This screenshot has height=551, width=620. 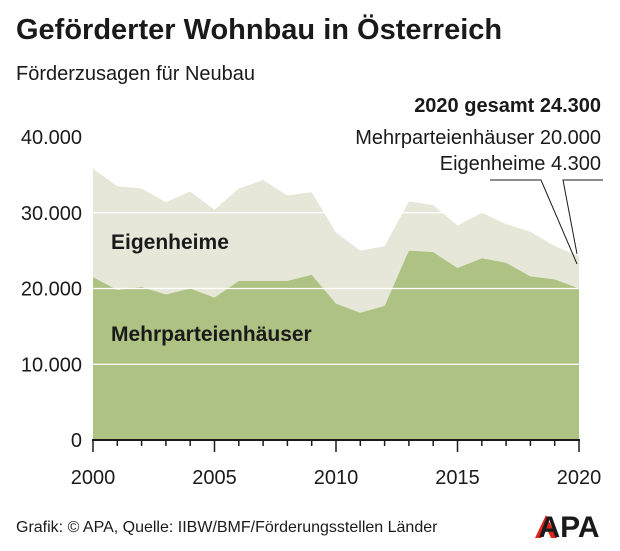 I want to click on y-tick-label: 0, so click(x=76, y=441).